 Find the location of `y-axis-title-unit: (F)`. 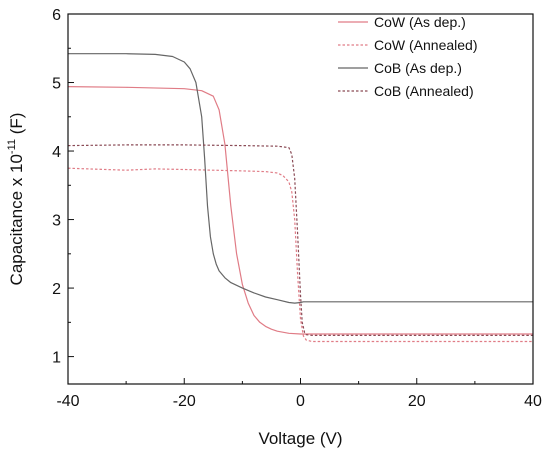

y-axis-title-unit: (F) is located at coordinates (16, 126).